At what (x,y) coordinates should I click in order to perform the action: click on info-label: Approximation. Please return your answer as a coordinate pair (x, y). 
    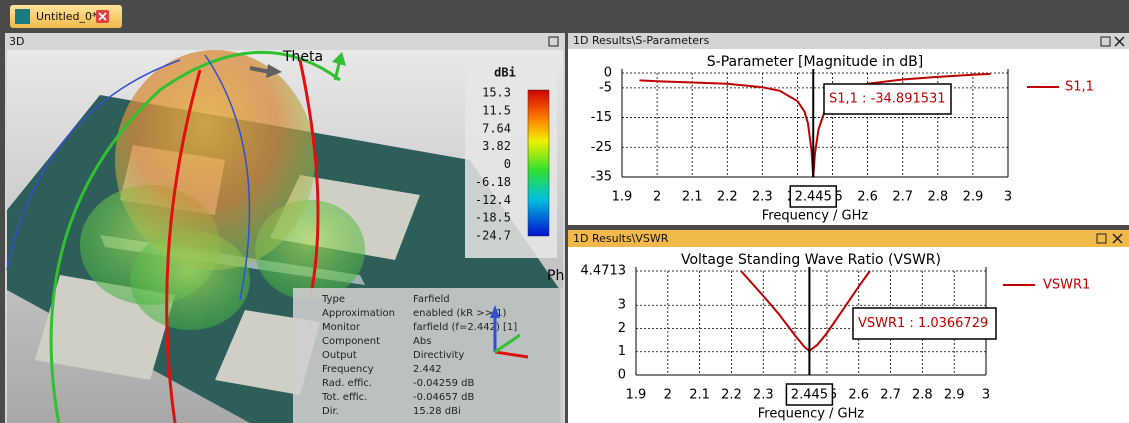
    Looking at the image, I should click on (358, 313).